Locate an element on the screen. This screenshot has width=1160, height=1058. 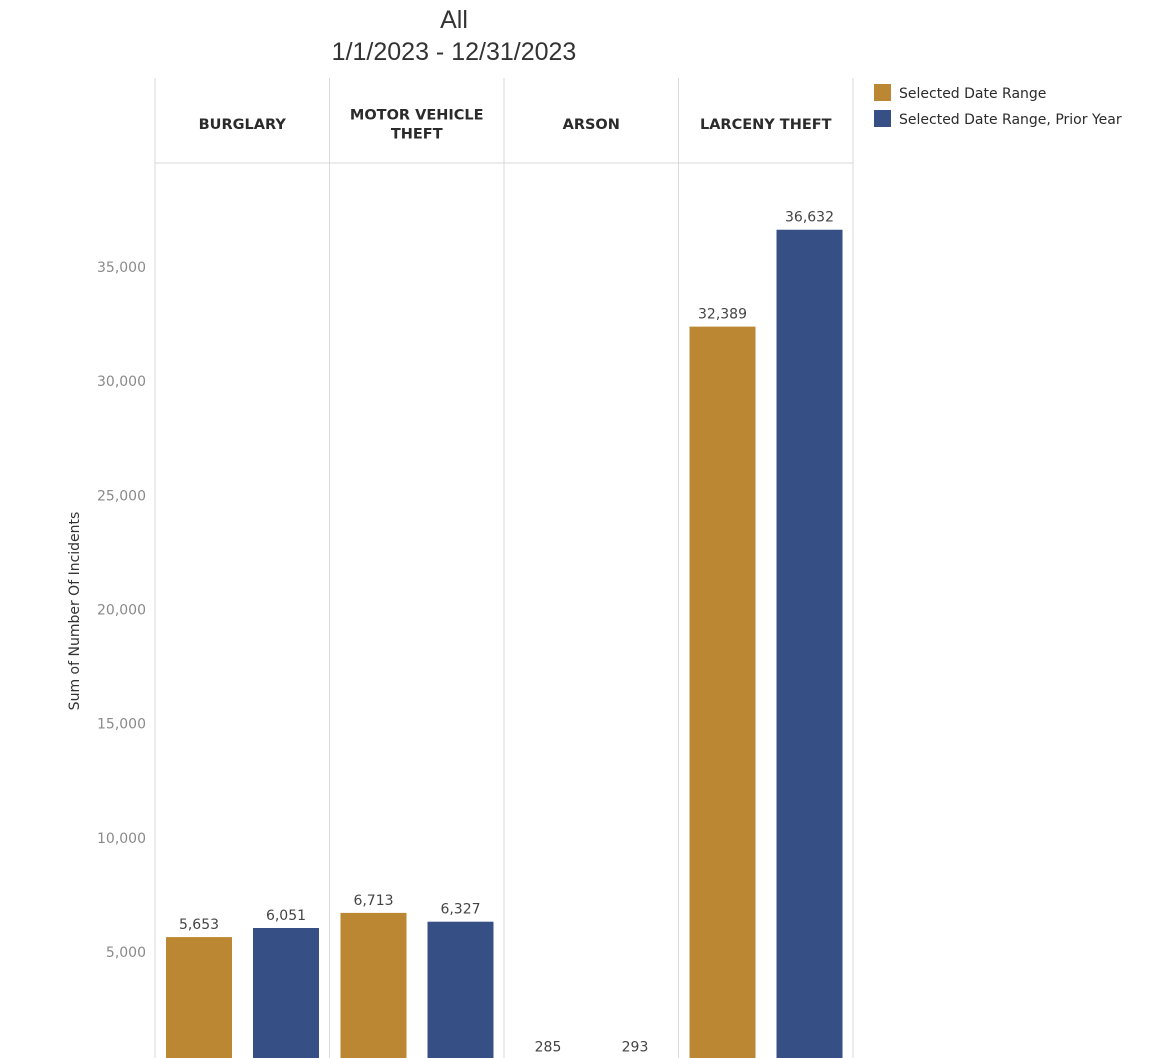
data-label: 36,632 is located at coordinates (809, 218).